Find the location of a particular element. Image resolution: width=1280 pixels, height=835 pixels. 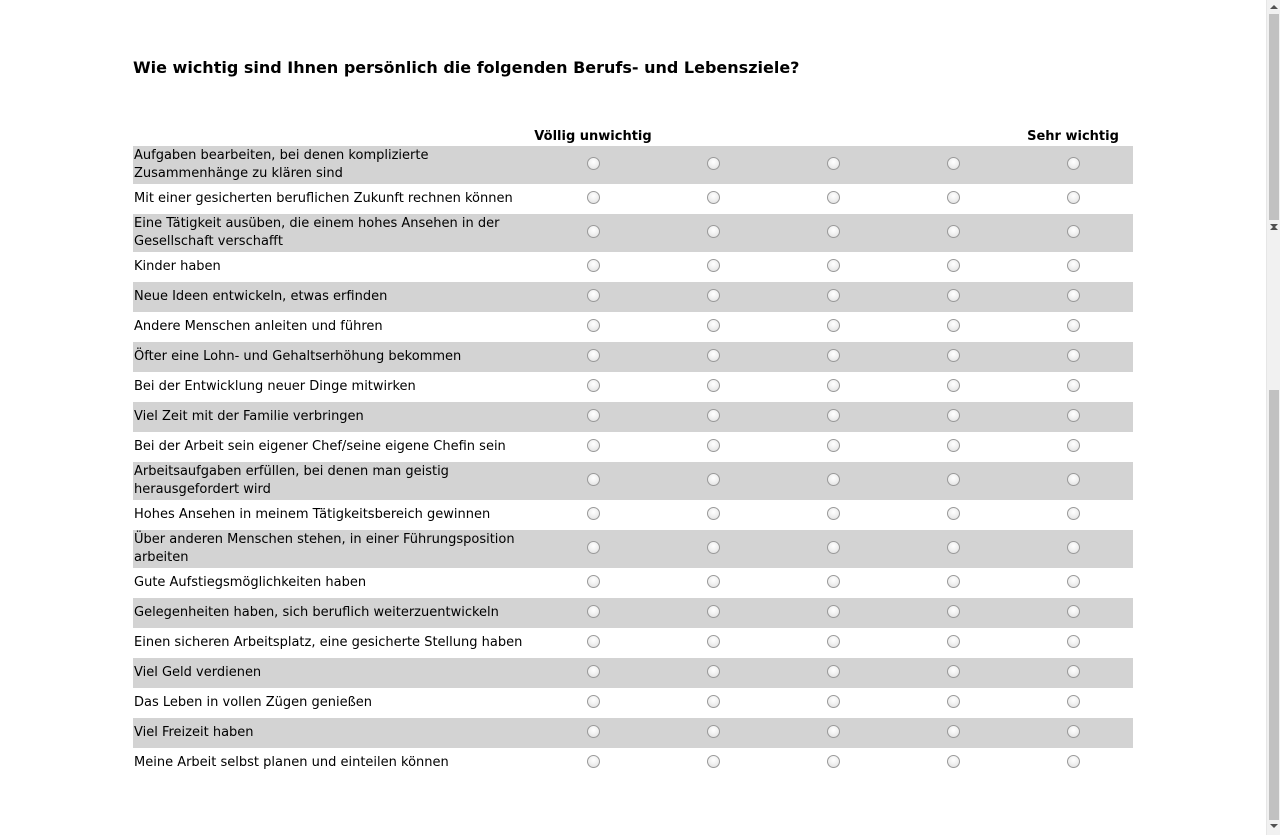

scroll-down-icon is located at coordinates (1274, 826).